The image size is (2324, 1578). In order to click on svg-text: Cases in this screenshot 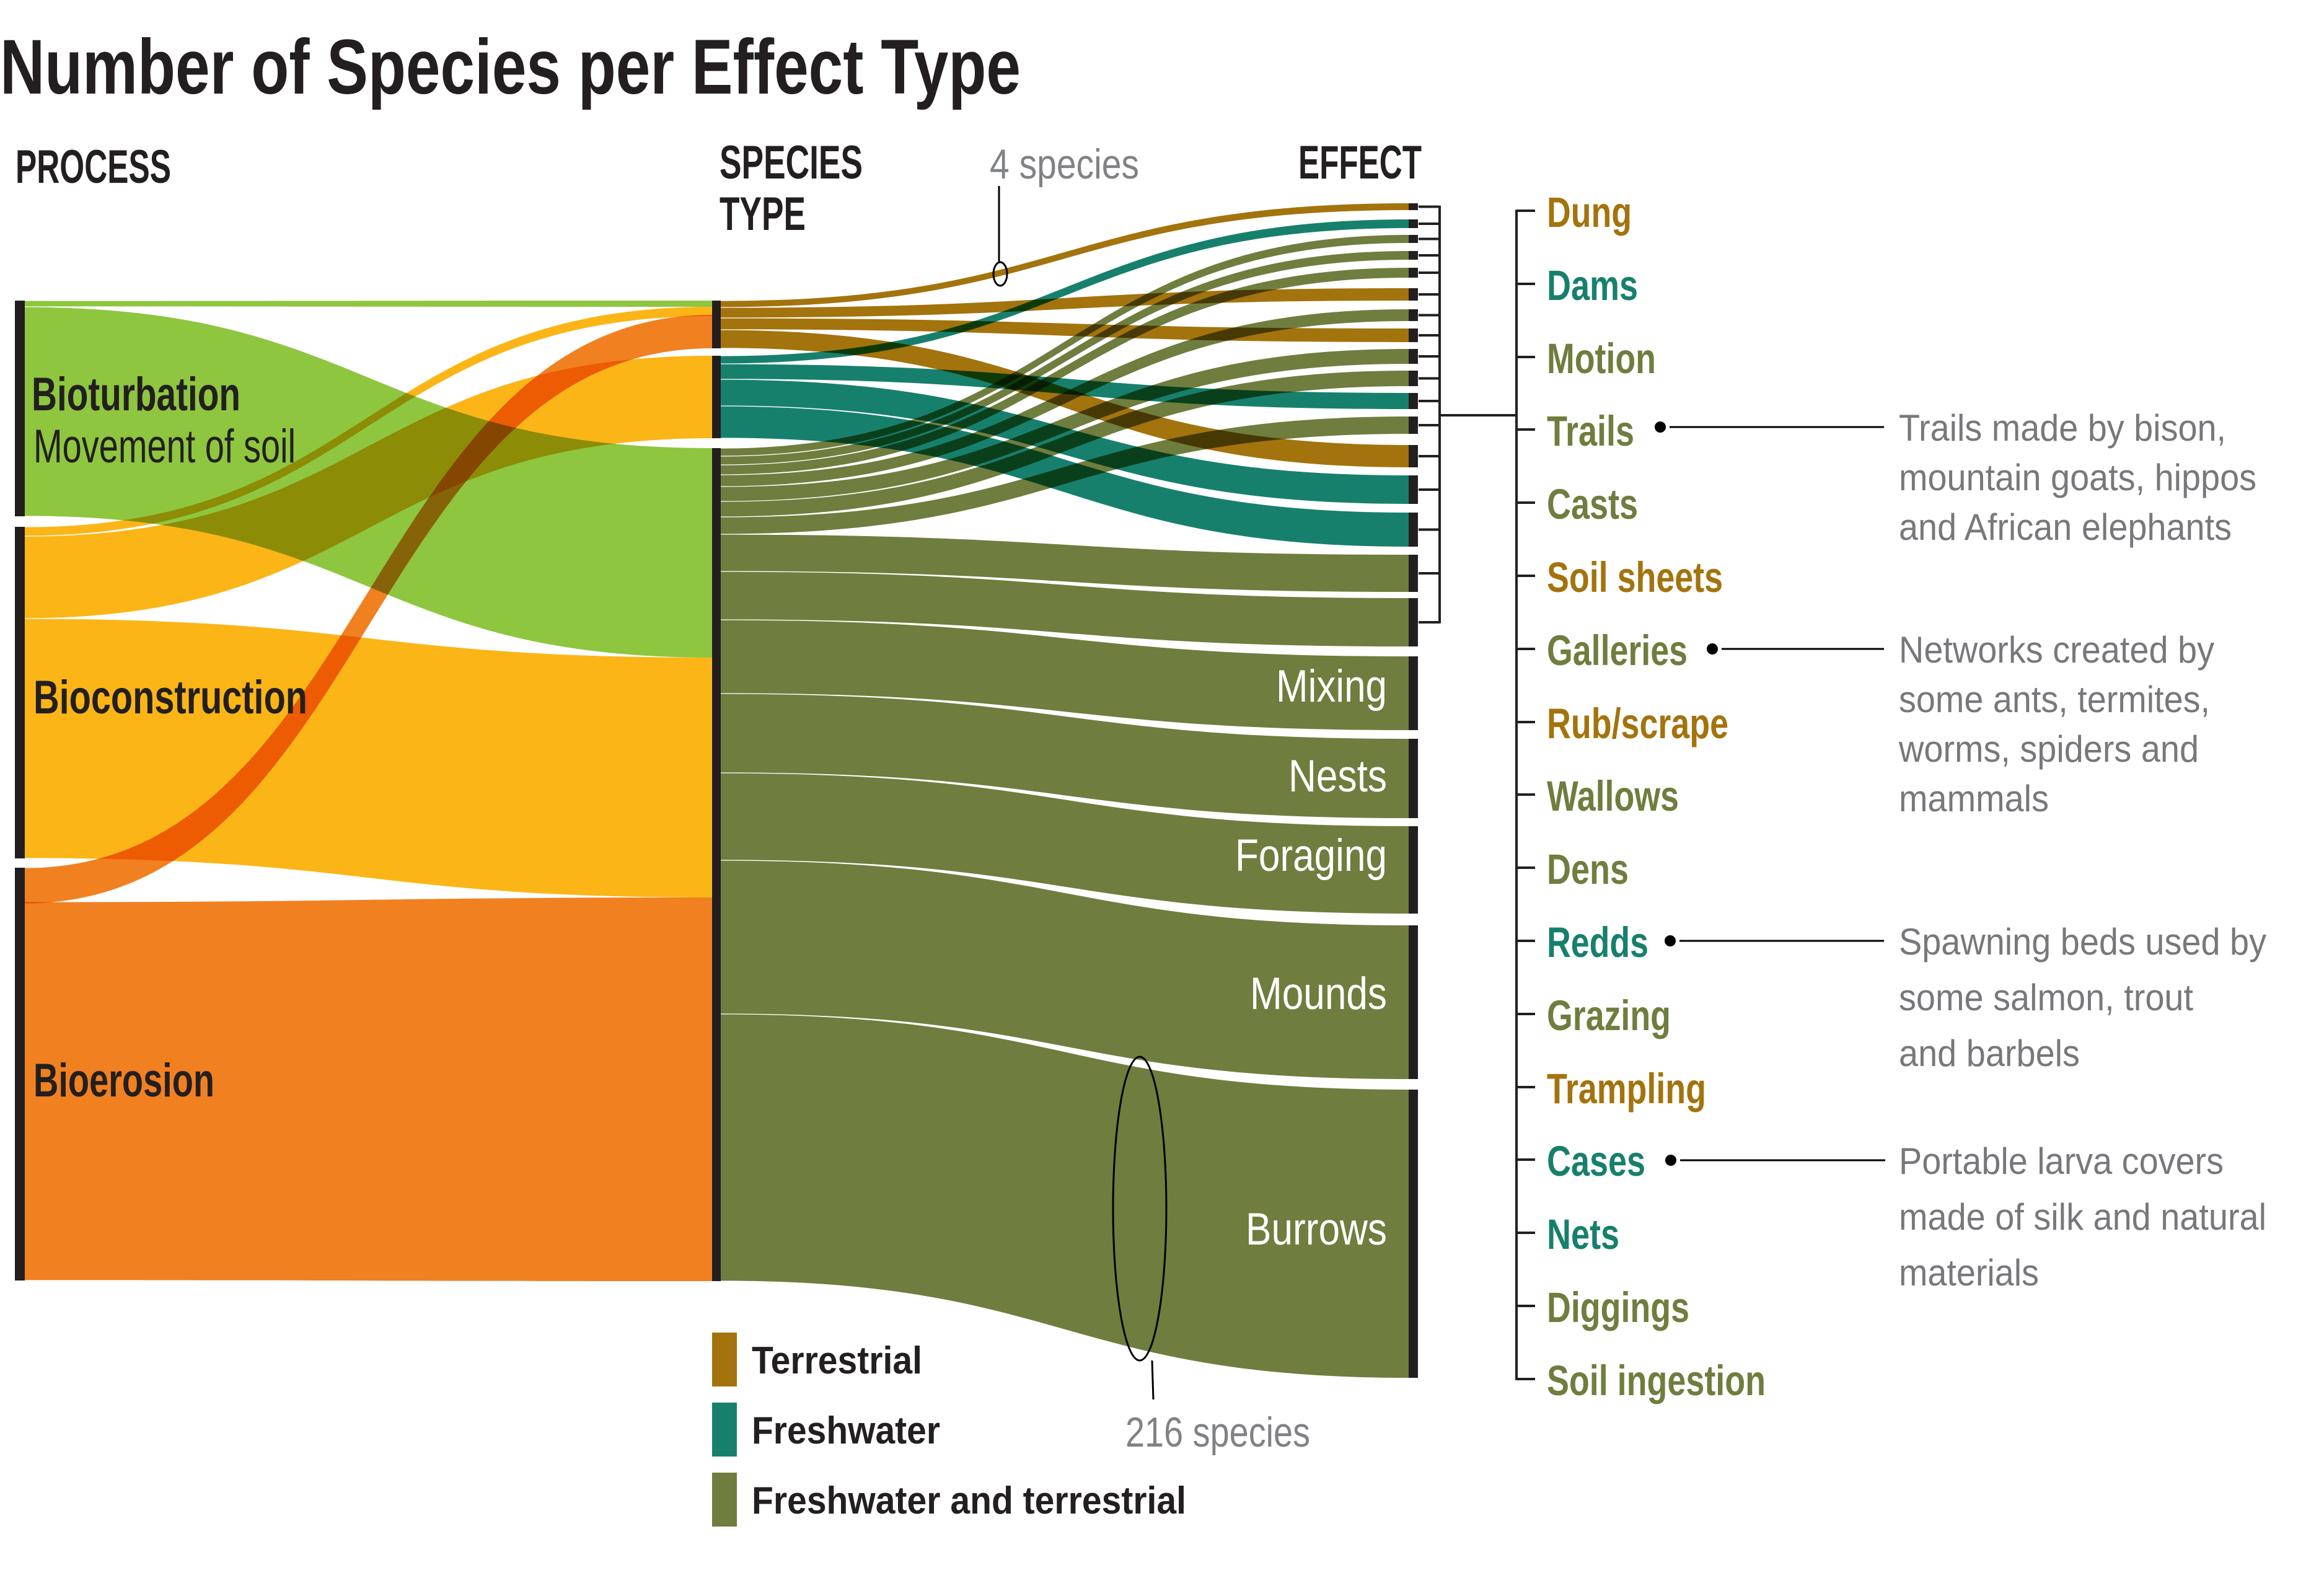, I will do `click(1596, 1161)`.